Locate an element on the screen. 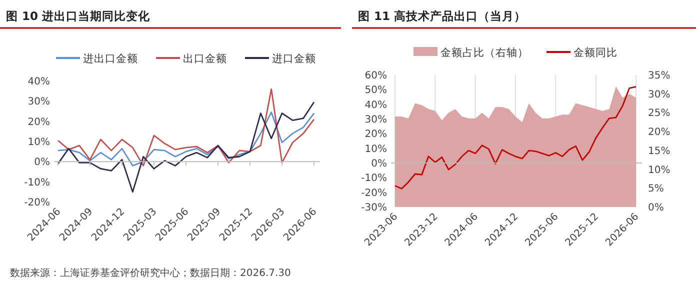  chart-title: 图 10 进出口当期同比变化 is located at coordinates (79, 16).